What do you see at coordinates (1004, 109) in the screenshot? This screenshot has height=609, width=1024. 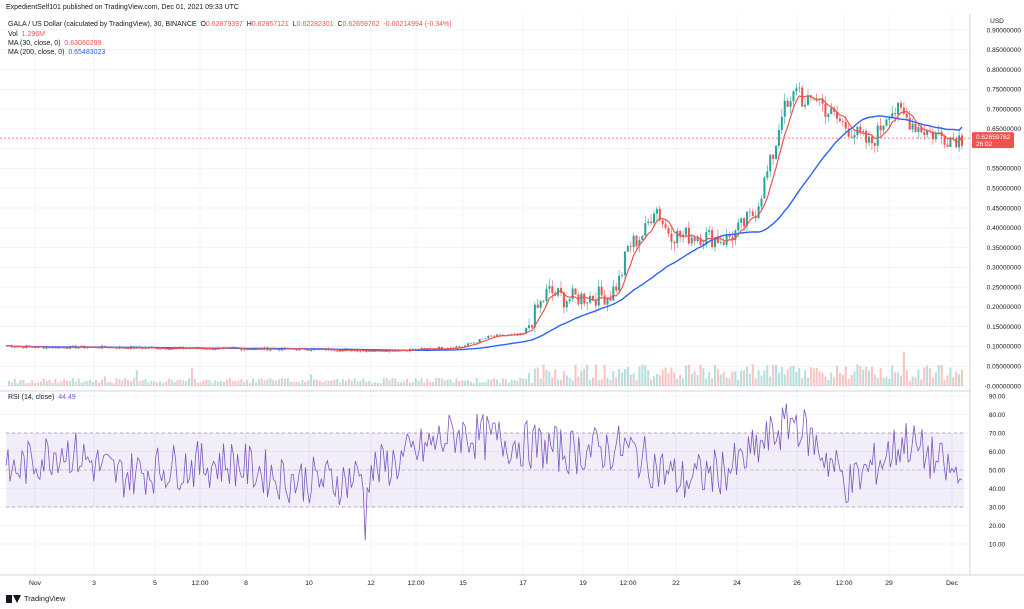 I see `price-tick-label: 0.70000000` at bounding box center [1004, 109].